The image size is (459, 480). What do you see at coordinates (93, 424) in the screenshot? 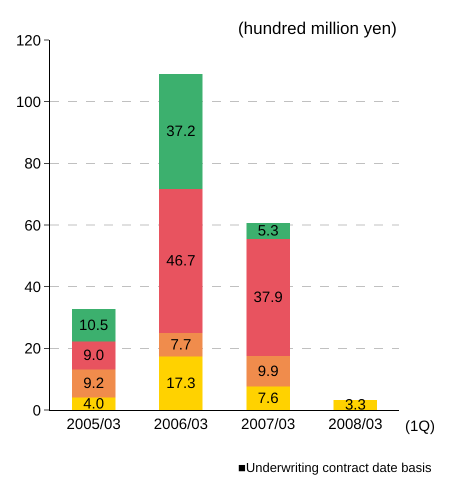
I see `x-tick-label: 2005/03` at bounding box center [93, 424].